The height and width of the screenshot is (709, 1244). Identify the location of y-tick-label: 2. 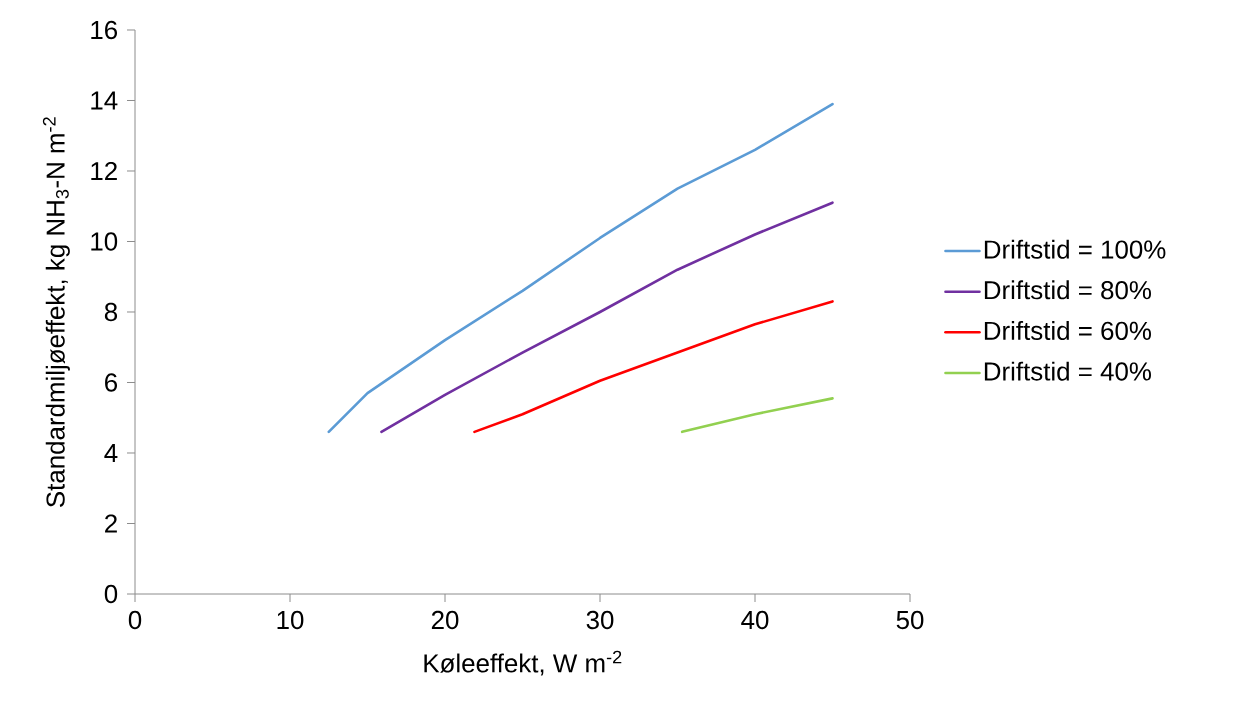
(111, 523).